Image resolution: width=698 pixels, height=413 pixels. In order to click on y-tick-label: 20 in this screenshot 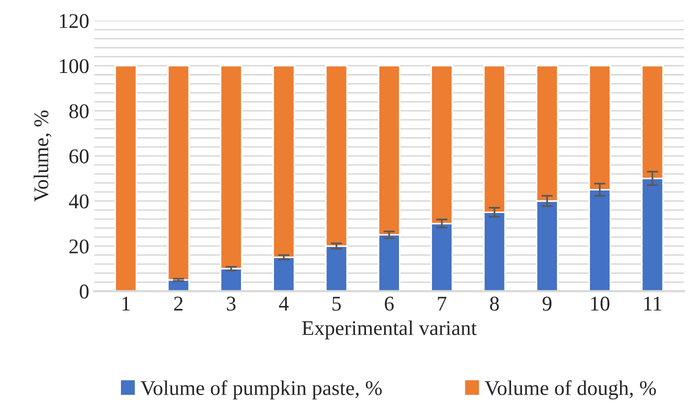, I will do `click(79, 246)`.